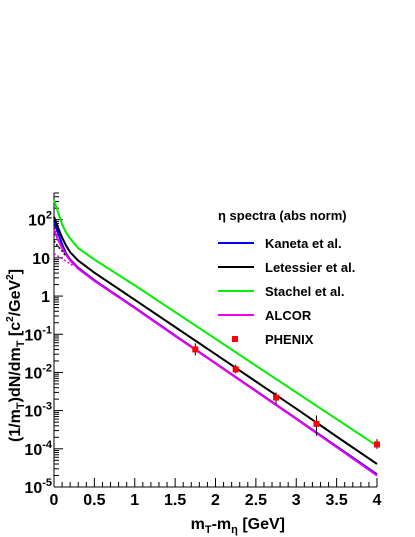  Describe the element at coordinates (38, 449) in the screenshot. I see `y-tick-label: 10⁻⁴` at that location.